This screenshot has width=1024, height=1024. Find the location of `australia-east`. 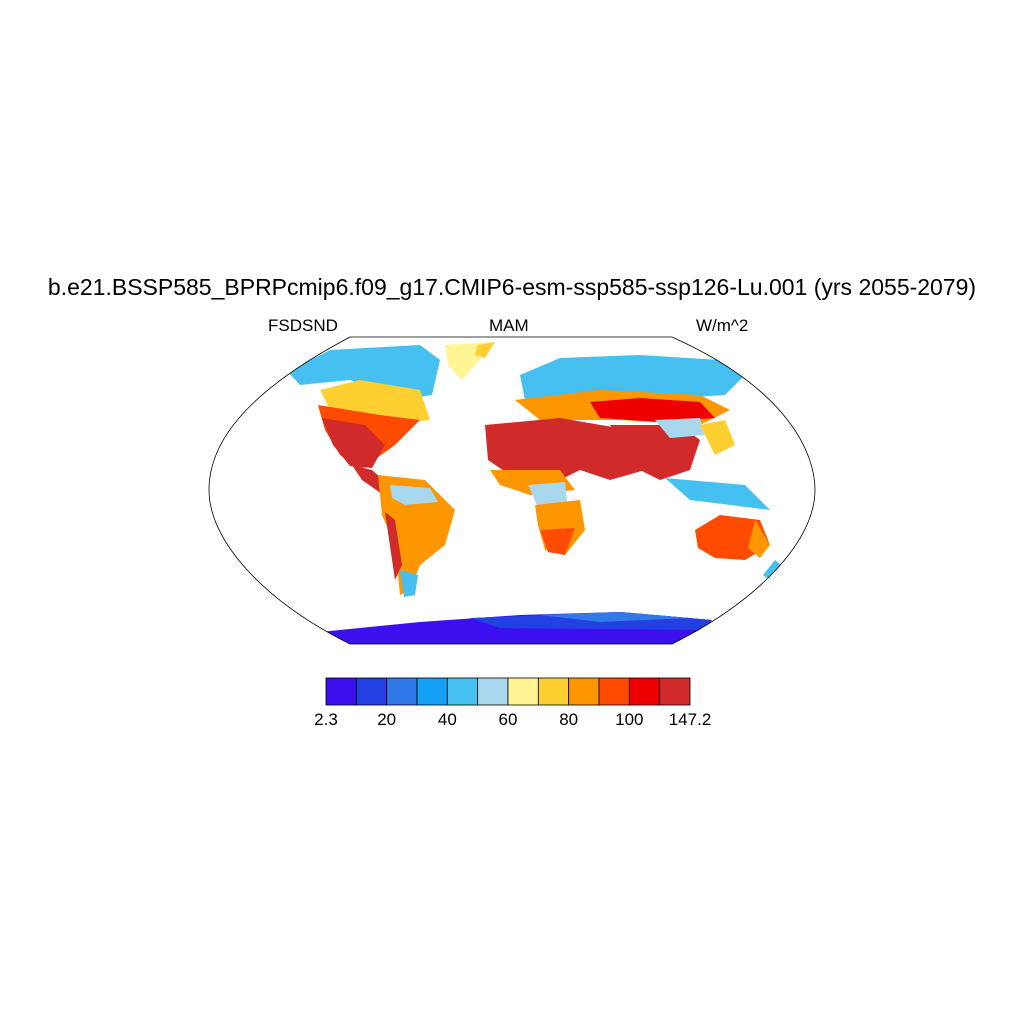

australia-east is located at coordinates (759, 539).